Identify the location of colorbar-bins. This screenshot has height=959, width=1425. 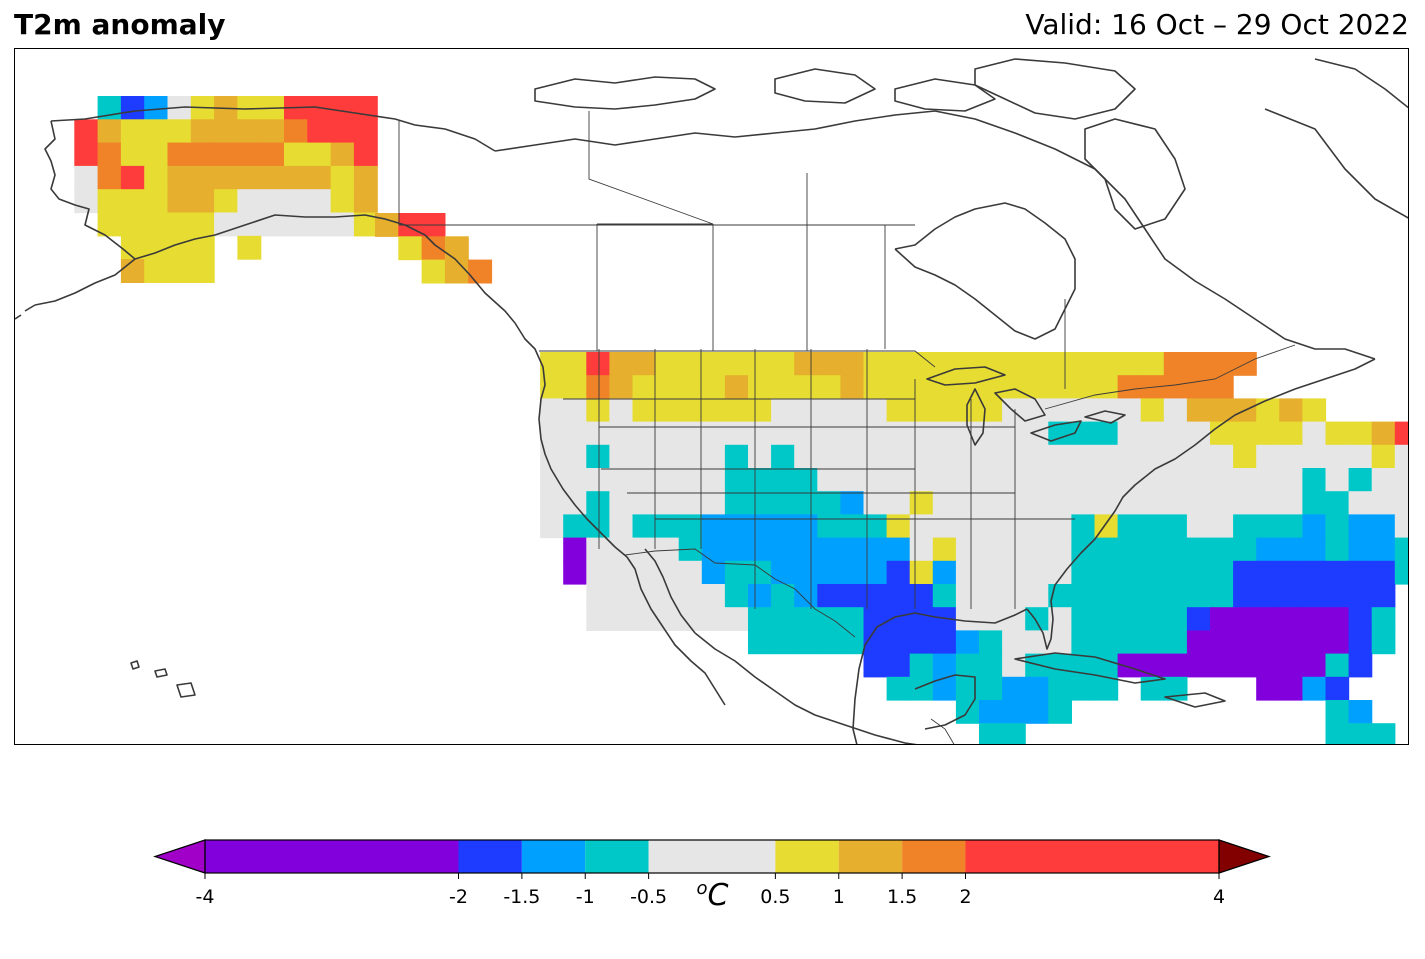
(712, 856).